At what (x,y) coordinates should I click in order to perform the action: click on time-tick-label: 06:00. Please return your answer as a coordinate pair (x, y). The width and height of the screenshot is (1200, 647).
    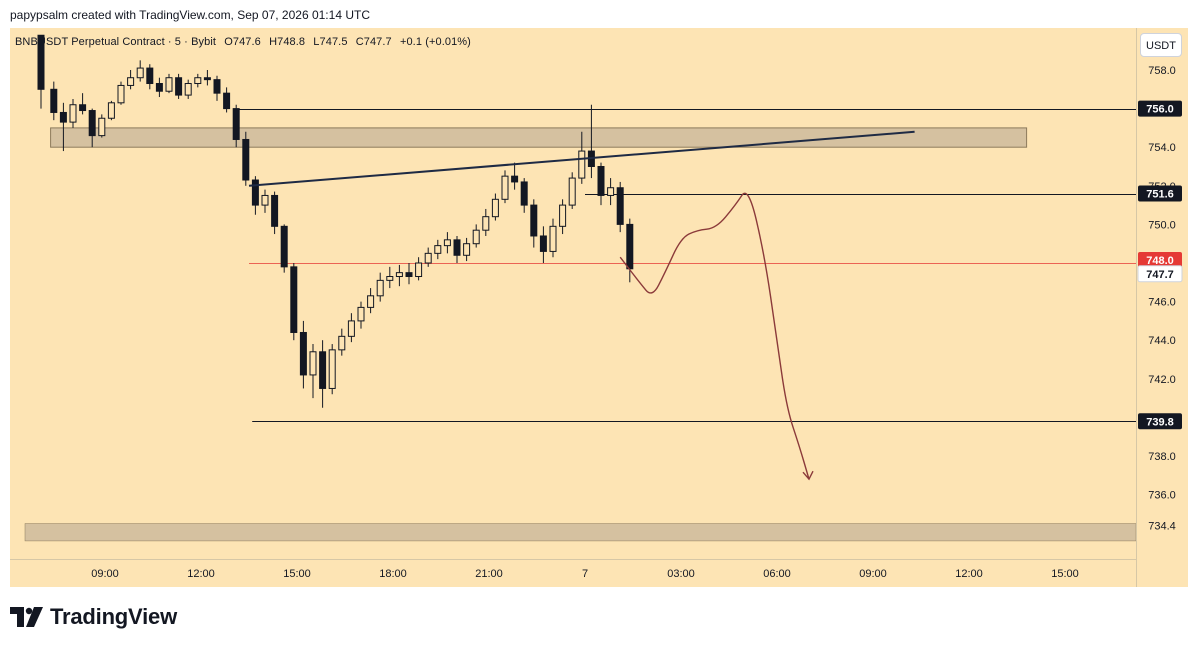
    Looking at the image, I should click on (777, 574).